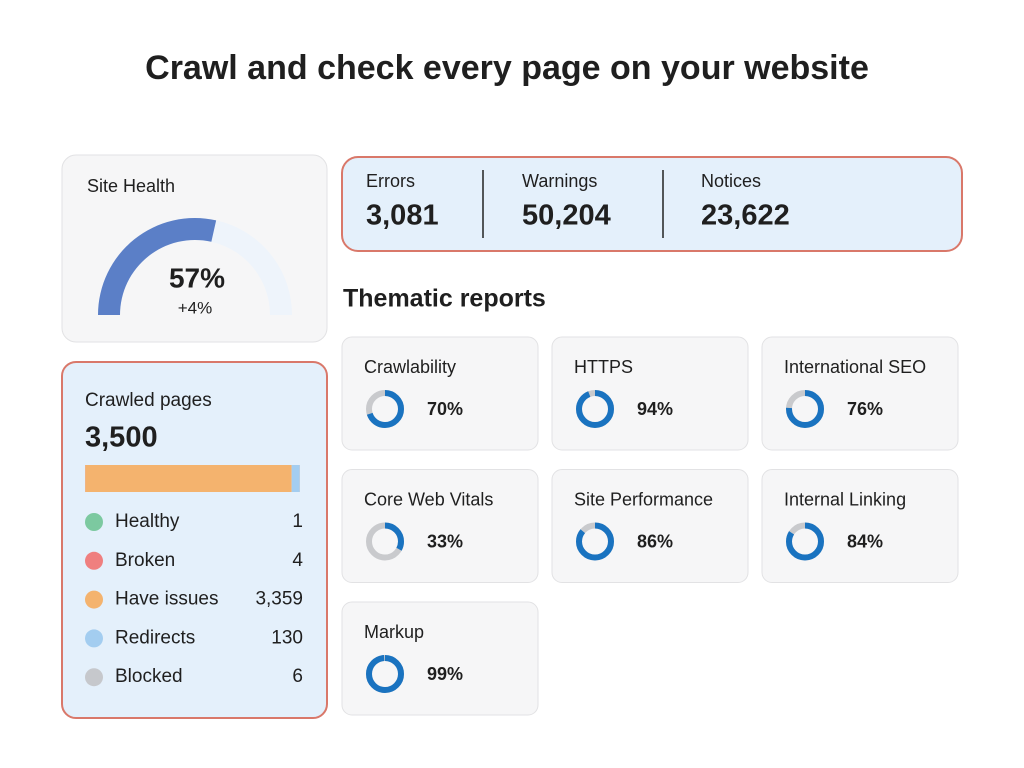 The height and width of the screenshot is (768, 1024). What do you see at coordinates (147, 521) in the screenshot?
I see `legend-name: Healthy` at bounding box center [147, 521].